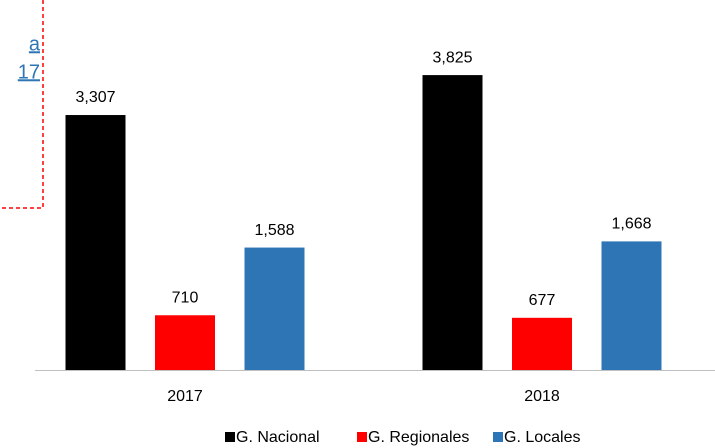  I want to click on note-text: 17, so click(29, 72).